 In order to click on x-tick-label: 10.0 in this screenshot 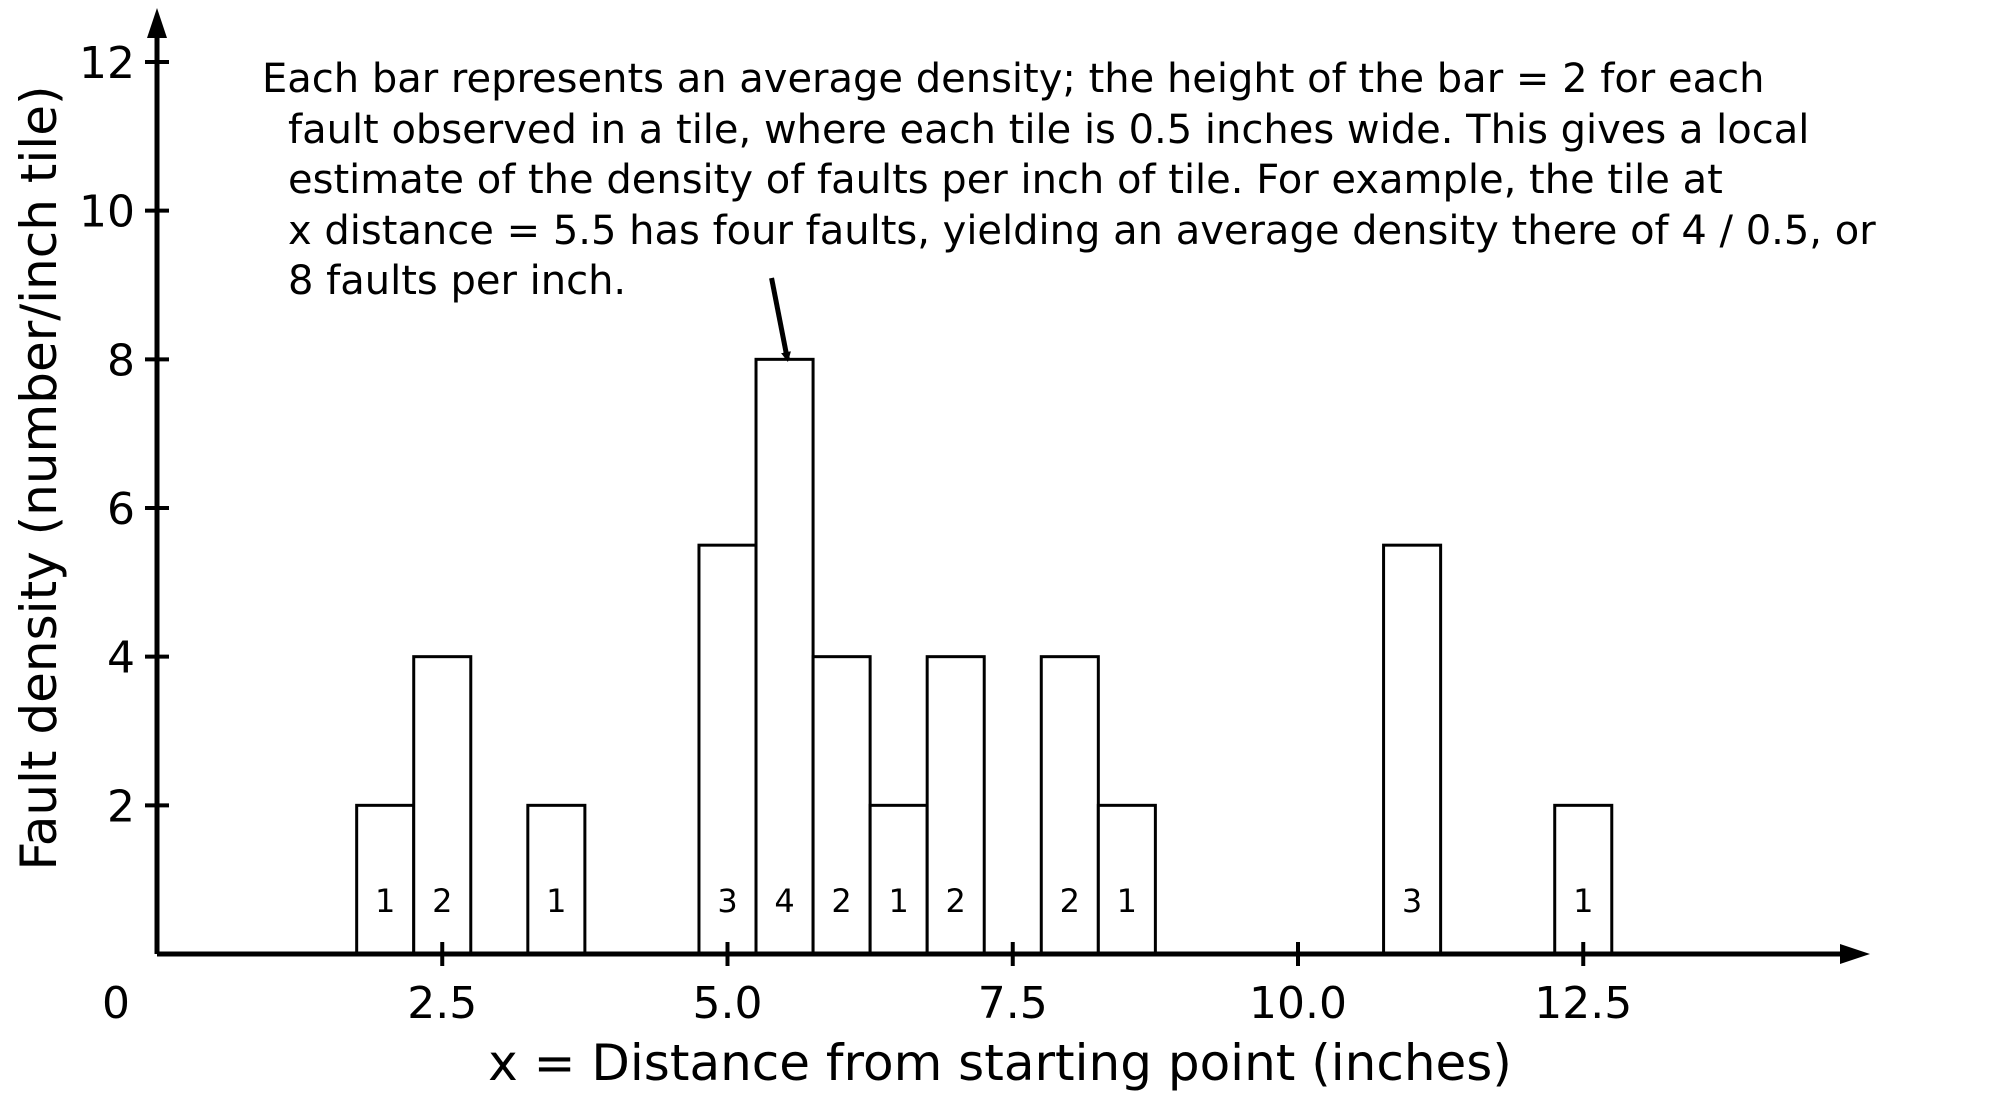, I will do `click(1298, 1003)`.